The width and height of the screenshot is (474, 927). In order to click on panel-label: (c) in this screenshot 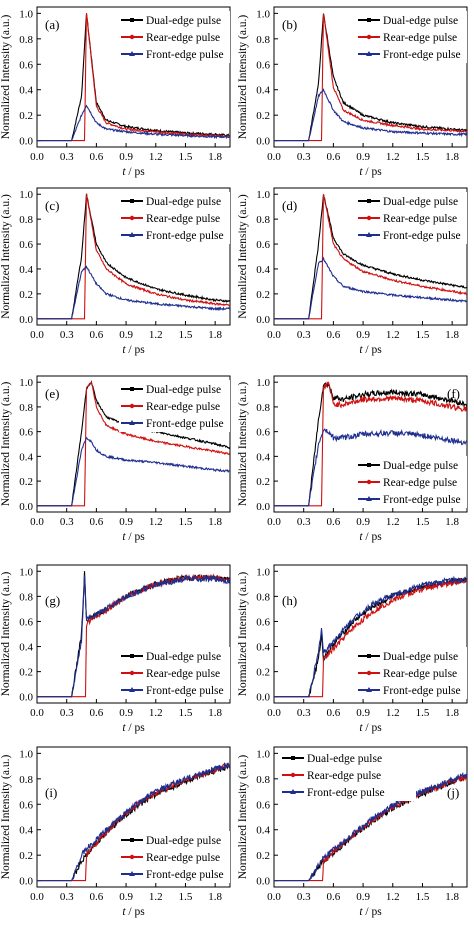, I will do `click(52, 205)`.